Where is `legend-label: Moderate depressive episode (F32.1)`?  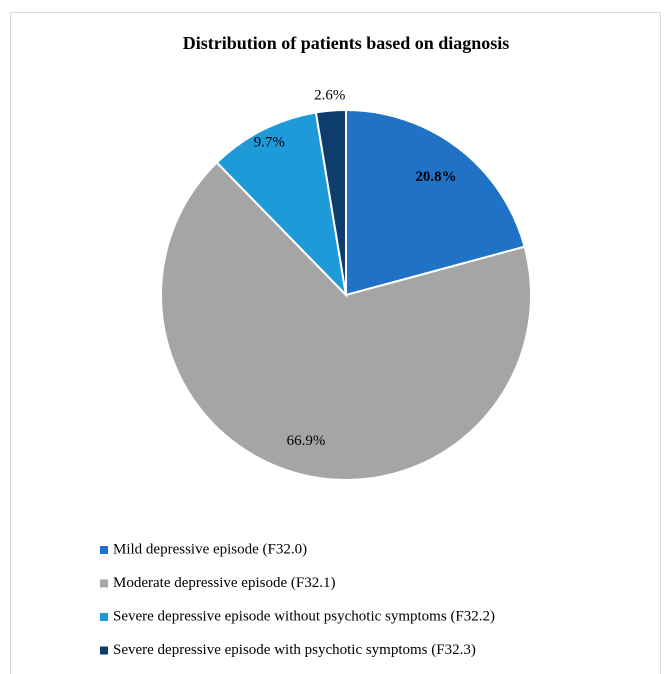
legend-label: Moderate depressive episode (F32.1) is located at coordinates (224, 583).